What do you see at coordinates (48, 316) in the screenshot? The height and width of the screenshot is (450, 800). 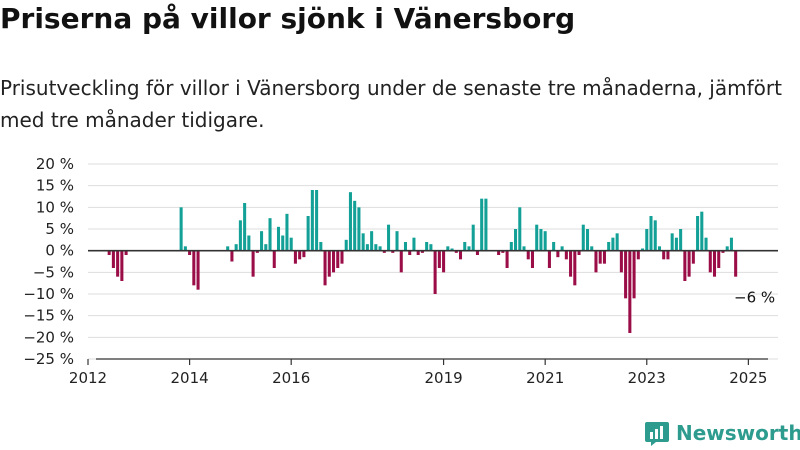 I see `y-tick-label: −15 %` at bounding box center [48, 316].